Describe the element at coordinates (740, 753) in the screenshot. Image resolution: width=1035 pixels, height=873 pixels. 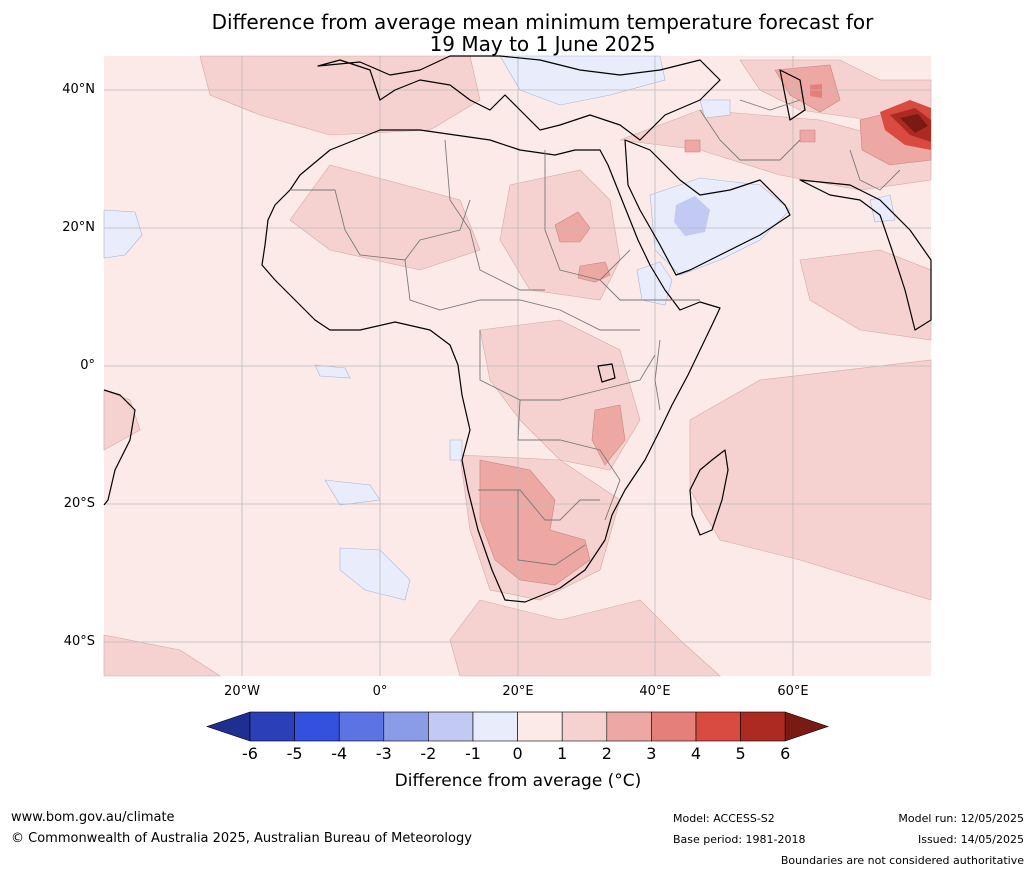
I see `colorbar-tick-label: 5` at that location.